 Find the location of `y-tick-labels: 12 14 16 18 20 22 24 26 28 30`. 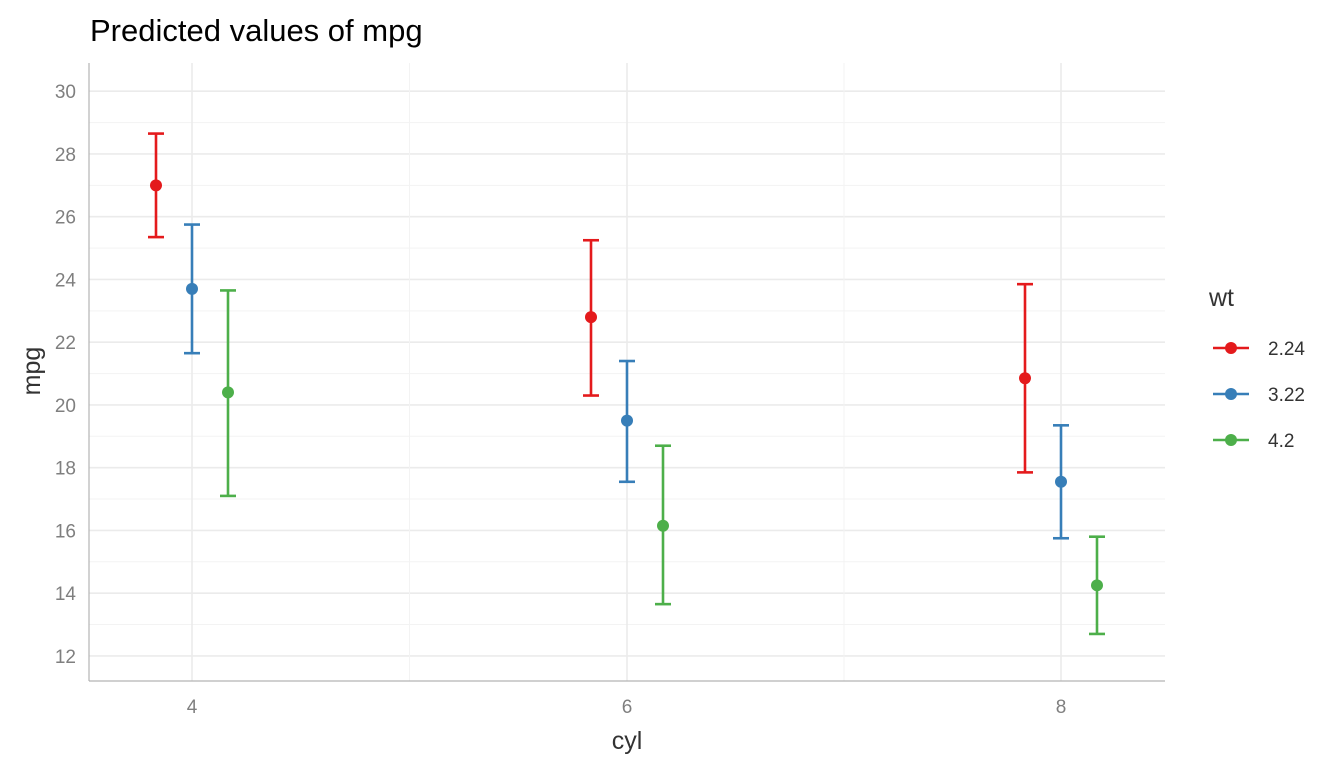

y-tick-labels: 12 14 16 18 20 22 24 26 28 30 is located at coordinates (66, 375).